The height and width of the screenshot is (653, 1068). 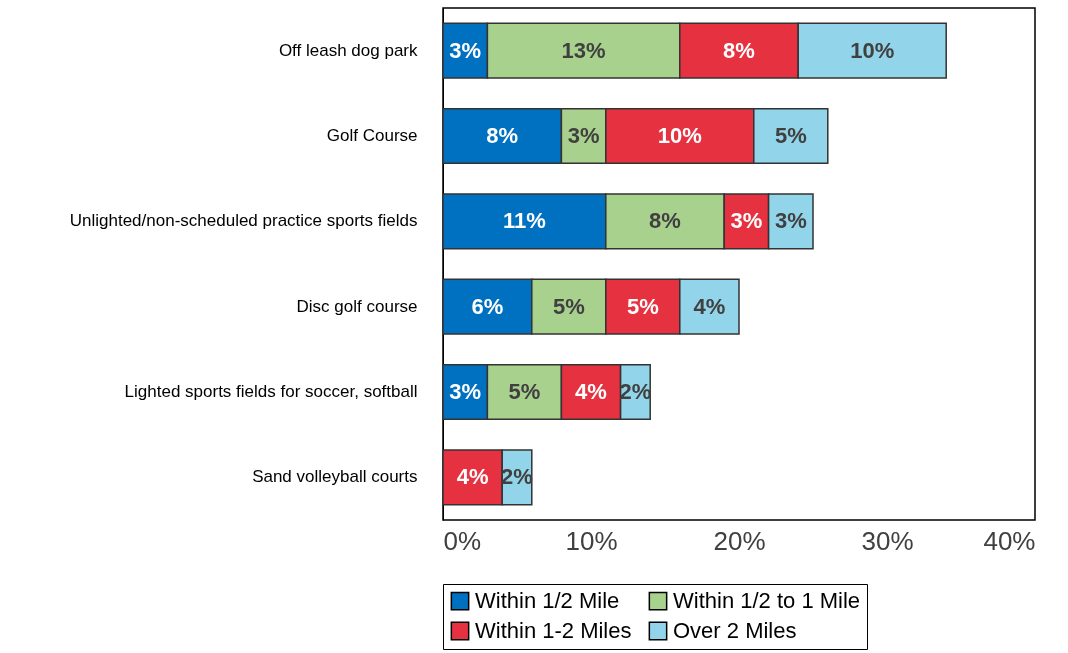 I want to click on legend-label: Within 1-2 Miles, so click(x=553, y=630).